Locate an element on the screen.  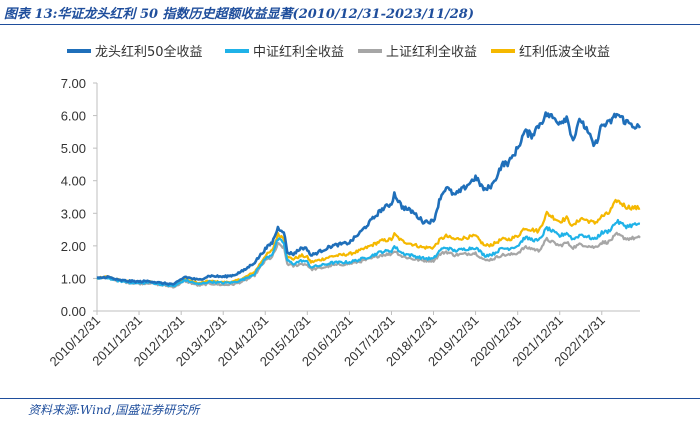
y-tick-label: 2.00 is located at coordinates (73, 246).